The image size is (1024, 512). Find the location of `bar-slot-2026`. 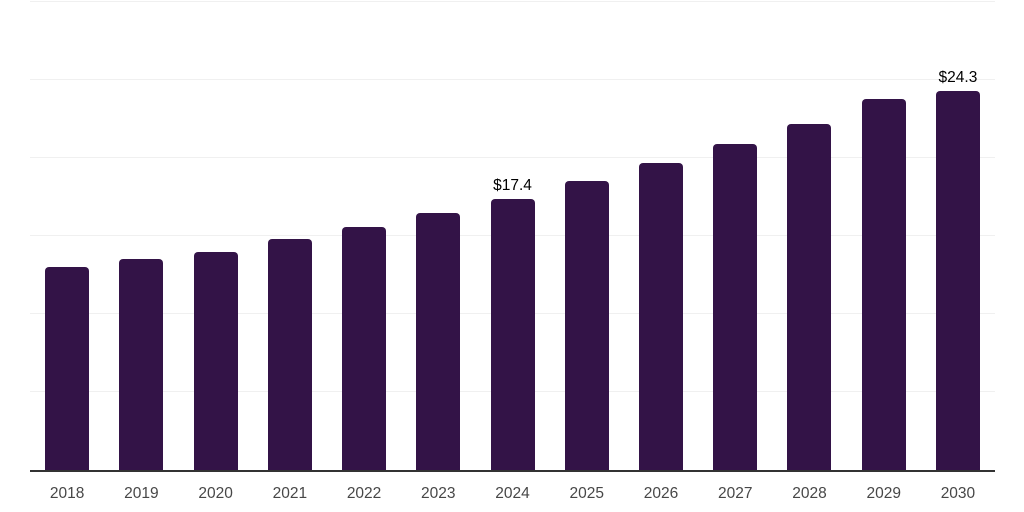

bar-slot-2026 is located at coordinates (661, 236).